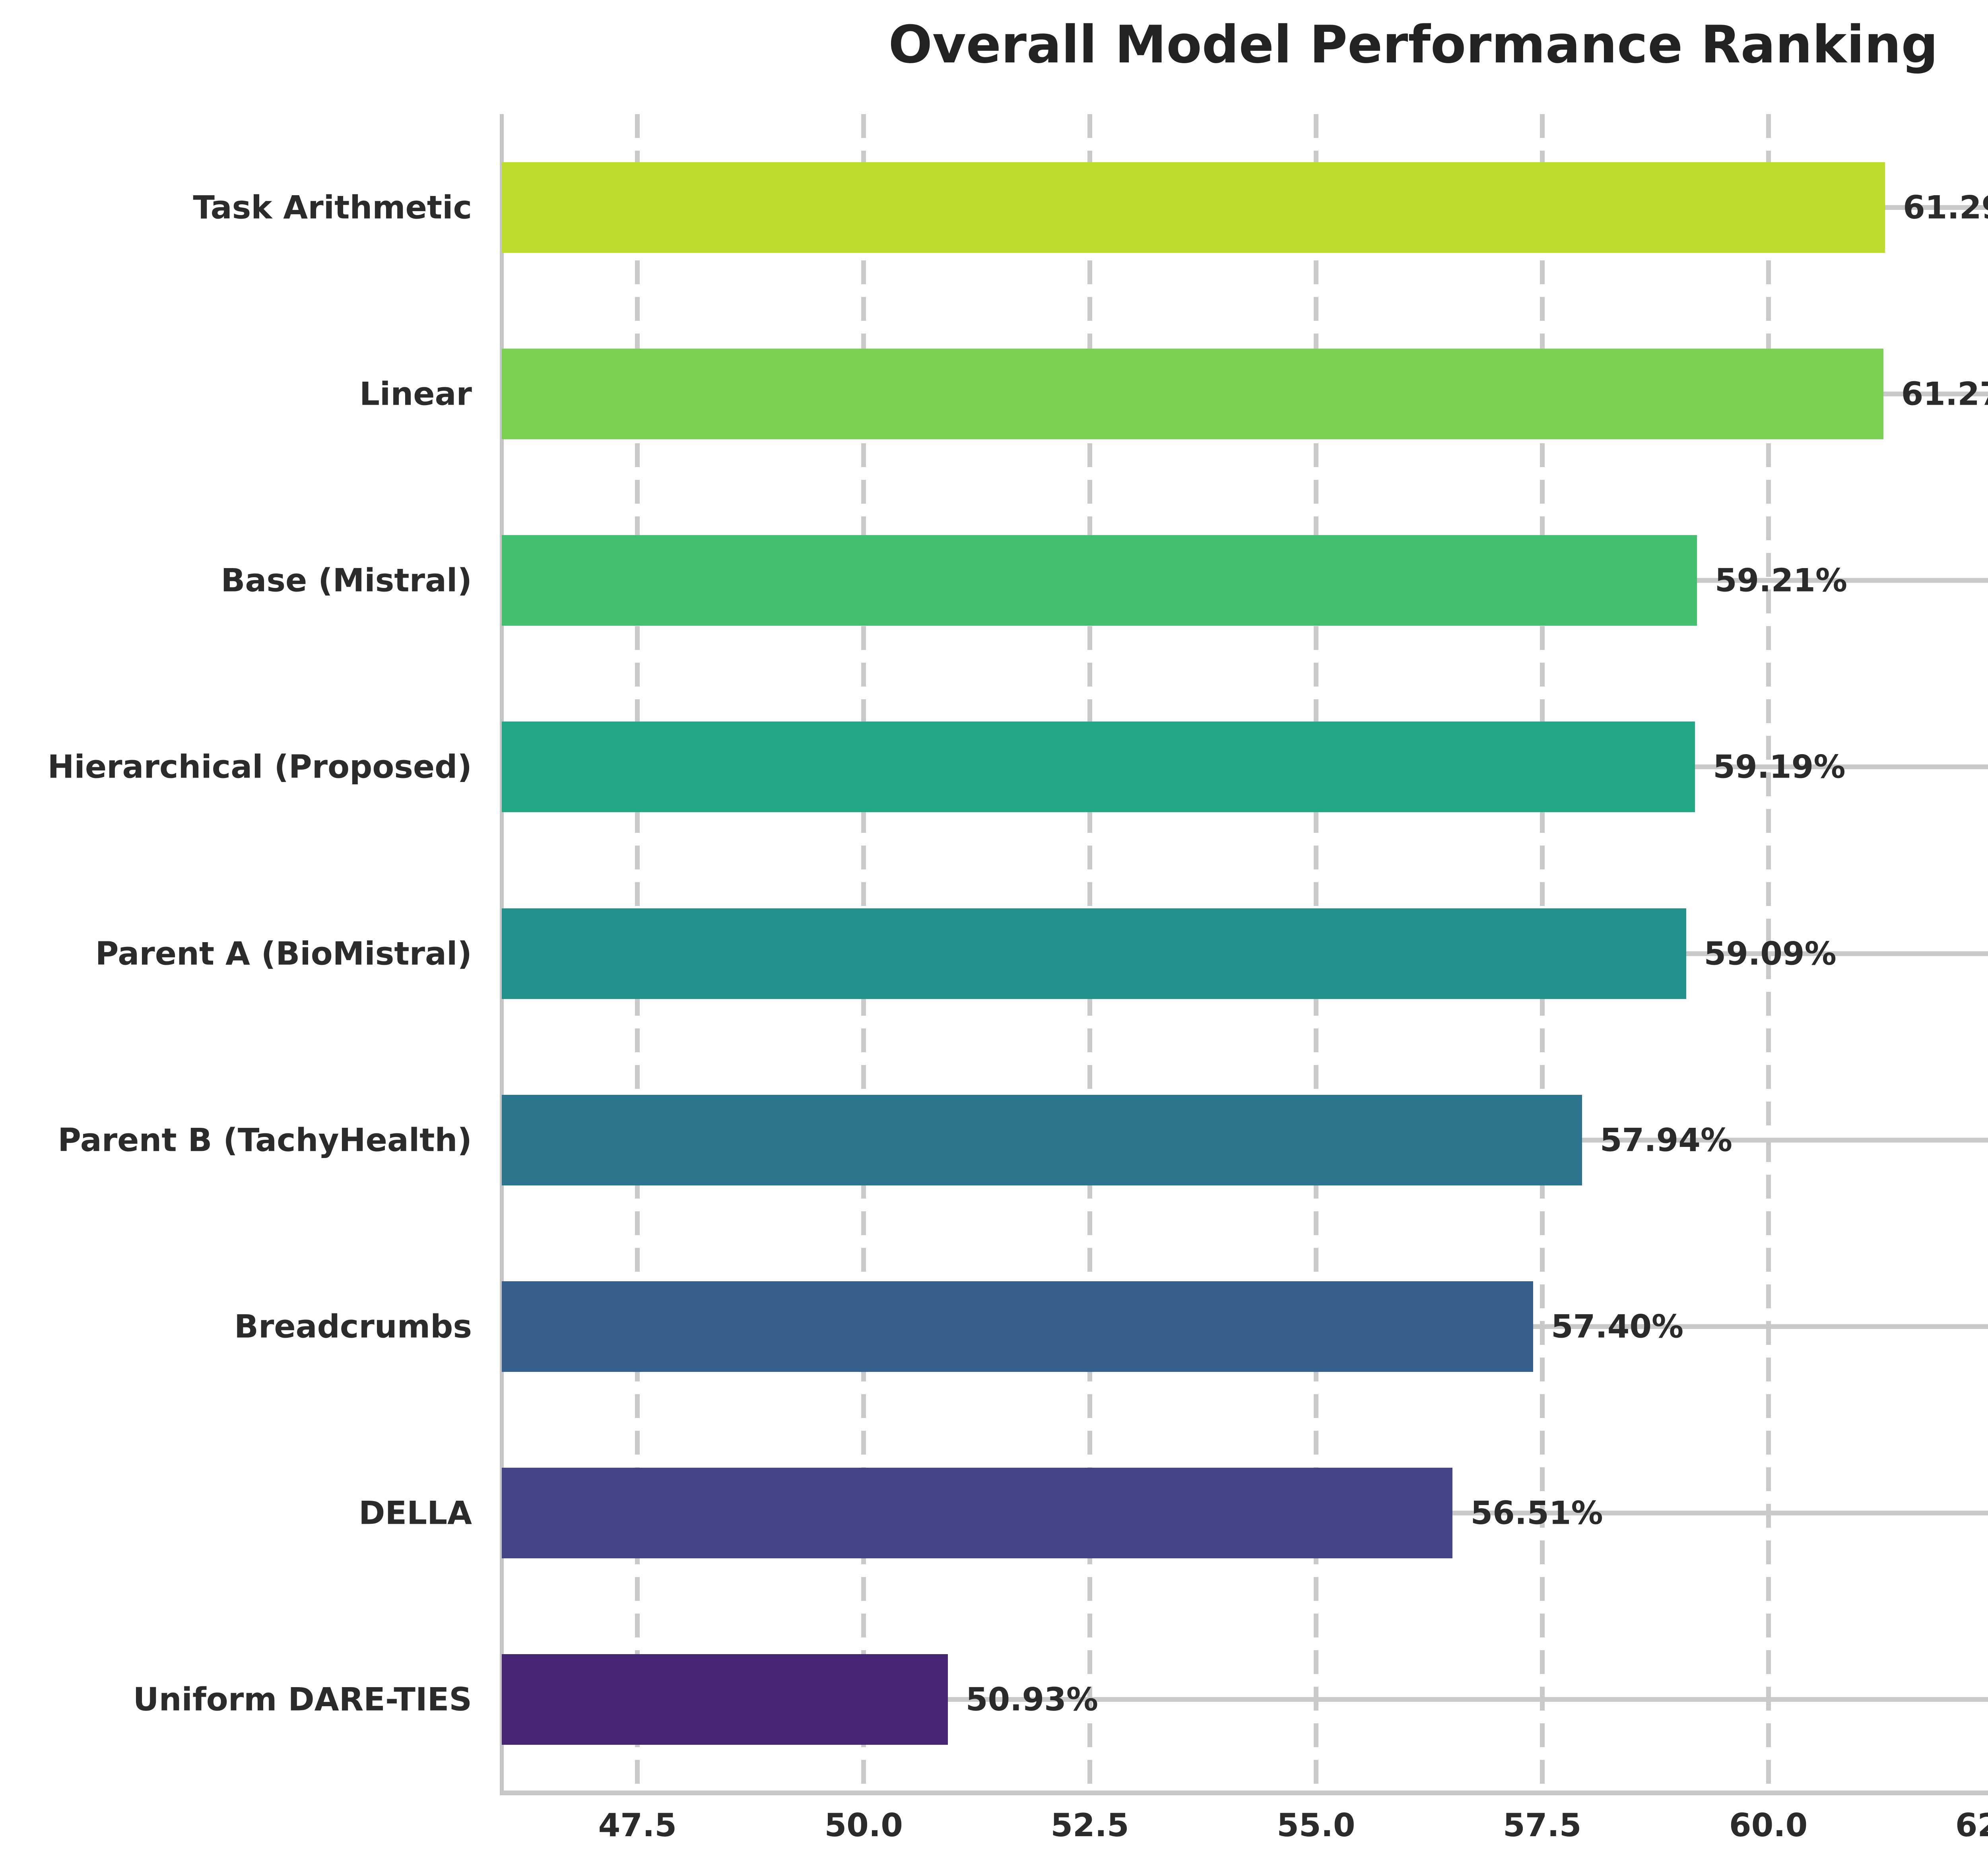 The width and height of the screenshot is (1988, 1870). I want to click on bar-della, so click(977, 1513).